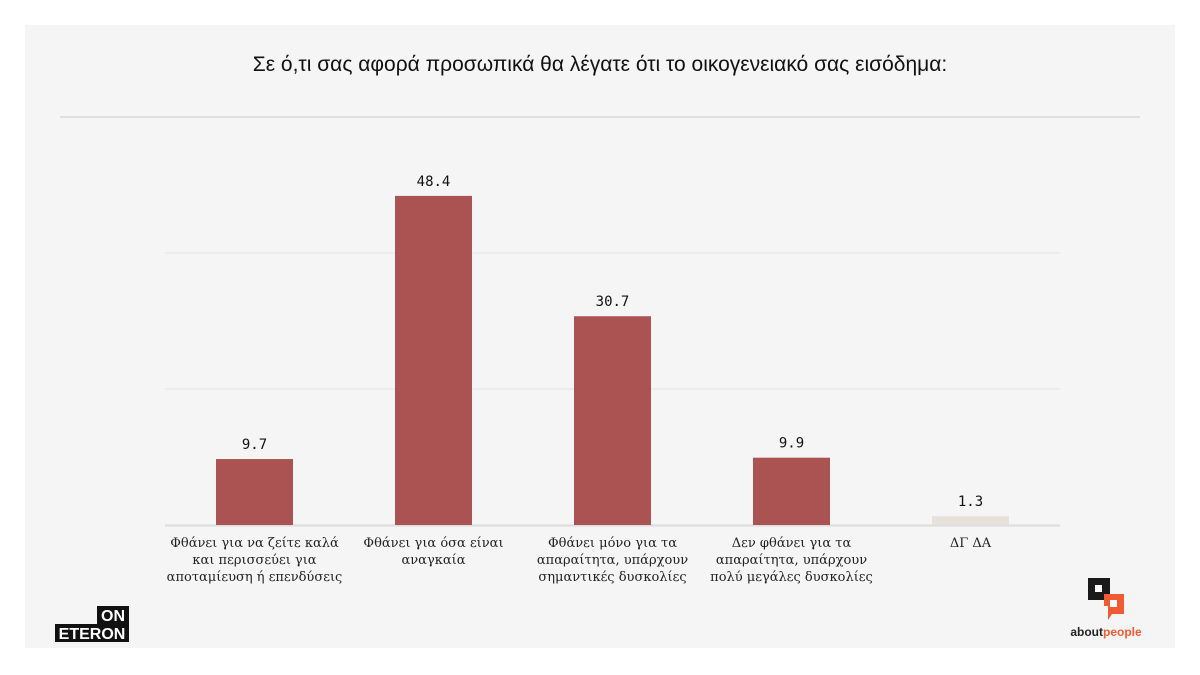  Describe the element at coordinates (1086, 632) in the screenshot. I see `logo-about: about` at that location.